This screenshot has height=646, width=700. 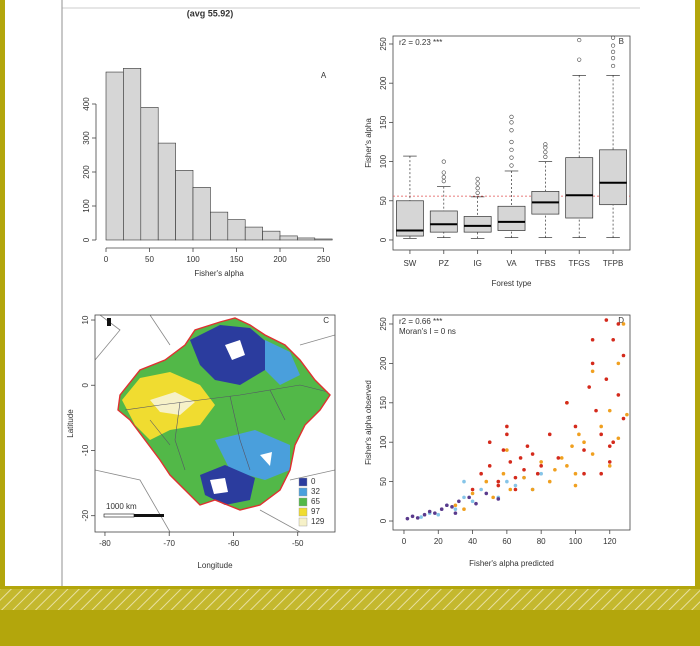 I want to click on x-tick-label: 150, so click(x=237, y=259).